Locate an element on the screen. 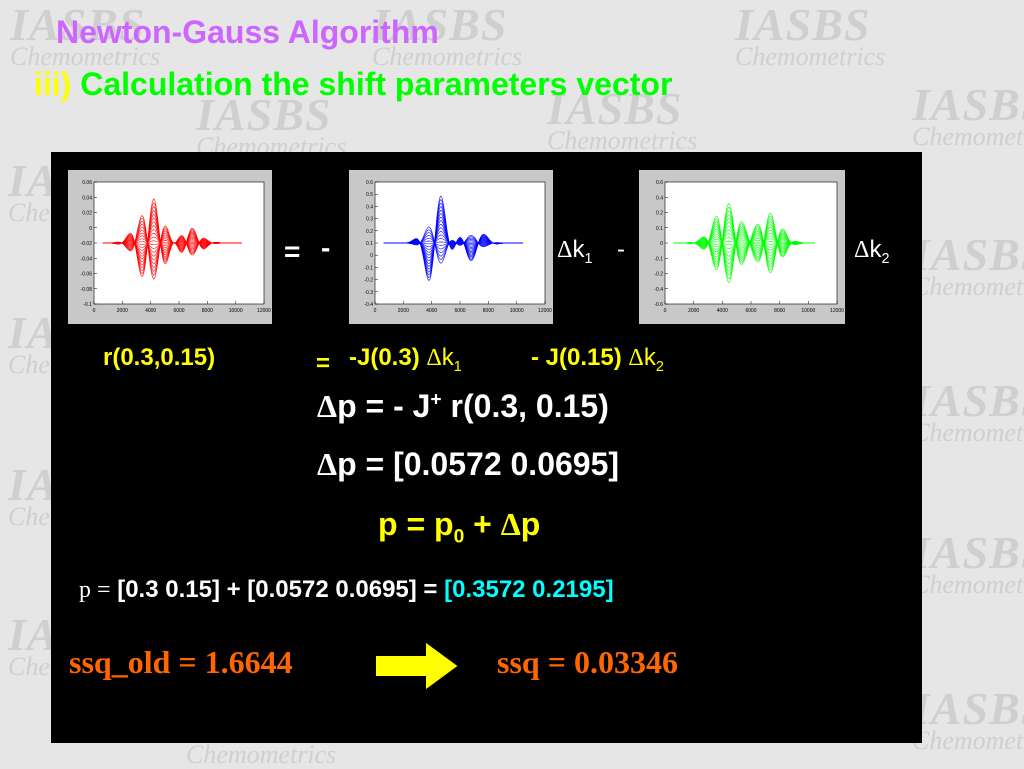 The height and width of the screenshot is (769, 1024). svg-text: 0.06 is located at coordinates (87, 183).